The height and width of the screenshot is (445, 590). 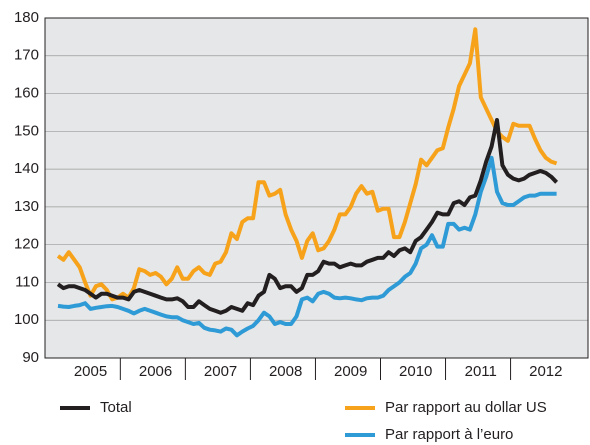 What do you see at coordinates (220, 371) in the screenshot?
I see `x-tick-label: 2007` at bounding box center [220, 371].